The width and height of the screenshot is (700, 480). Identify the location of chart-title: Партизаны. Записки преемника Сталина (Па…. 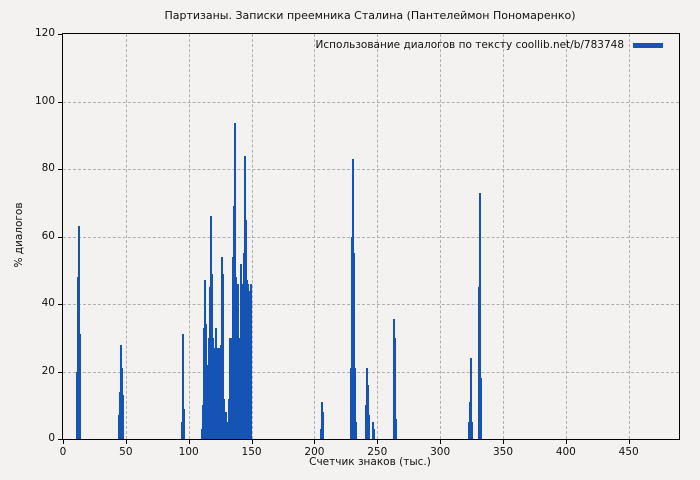
(370, 15).